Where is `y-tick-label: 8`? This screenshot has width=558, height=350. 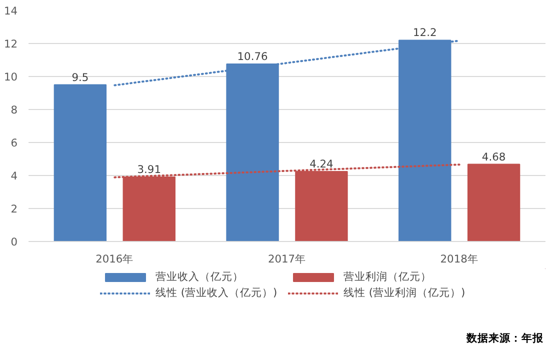 y-tick-label: 8 is located at coordinates (14, 110).